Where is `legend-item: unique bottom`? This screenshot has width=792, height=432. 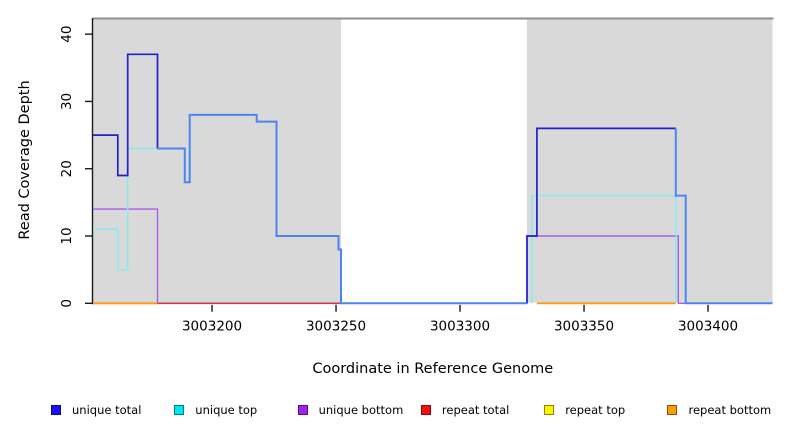
legend-item: unique bottom is located at coordinates (359, 410).